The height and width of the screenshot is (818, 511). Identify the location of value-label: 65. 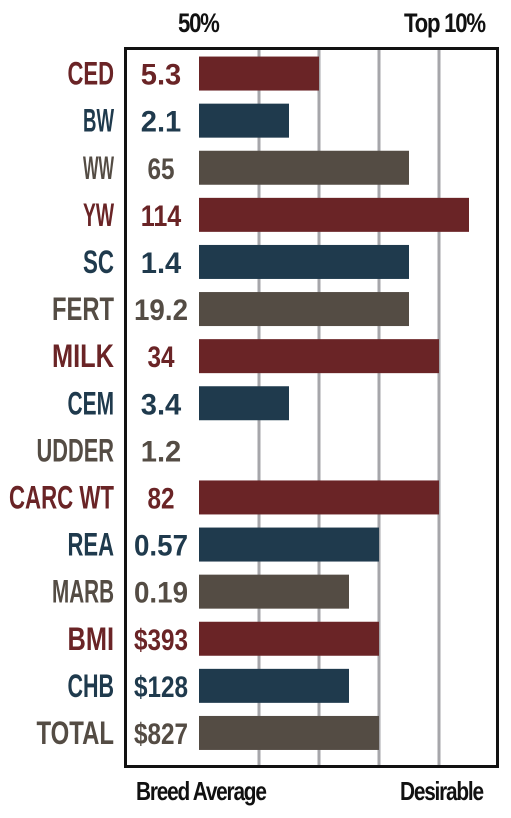
(161, 169).